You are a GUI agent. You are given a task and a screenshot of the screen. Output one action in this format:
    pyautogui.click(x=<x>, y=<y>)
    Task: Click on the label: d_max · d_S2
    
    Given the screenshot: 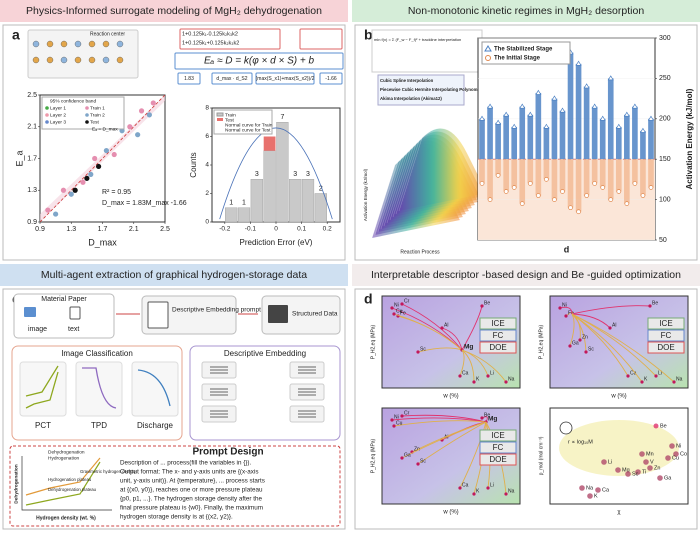 What is the action you would take?
    pyautogui.click(x=231, y=79)
    